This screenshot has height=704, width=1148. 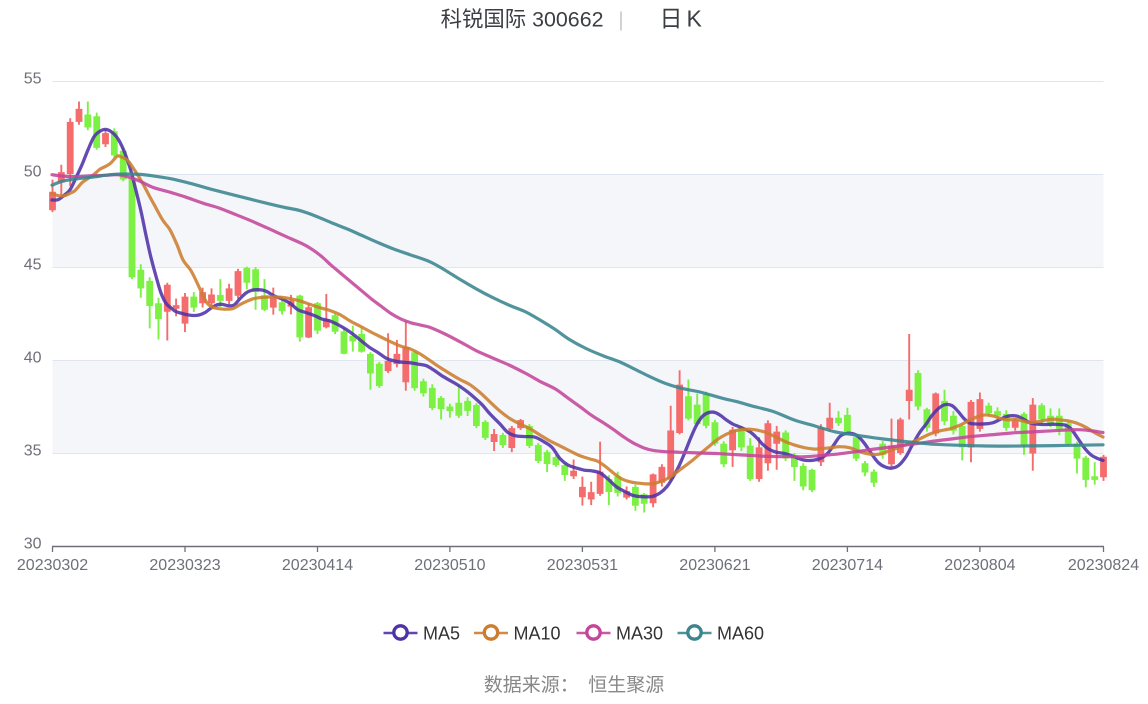 What do you see at coordinates (740, 634) in the screenshot?
I see `svg-text: MA60` at bounding box center [740, 634].